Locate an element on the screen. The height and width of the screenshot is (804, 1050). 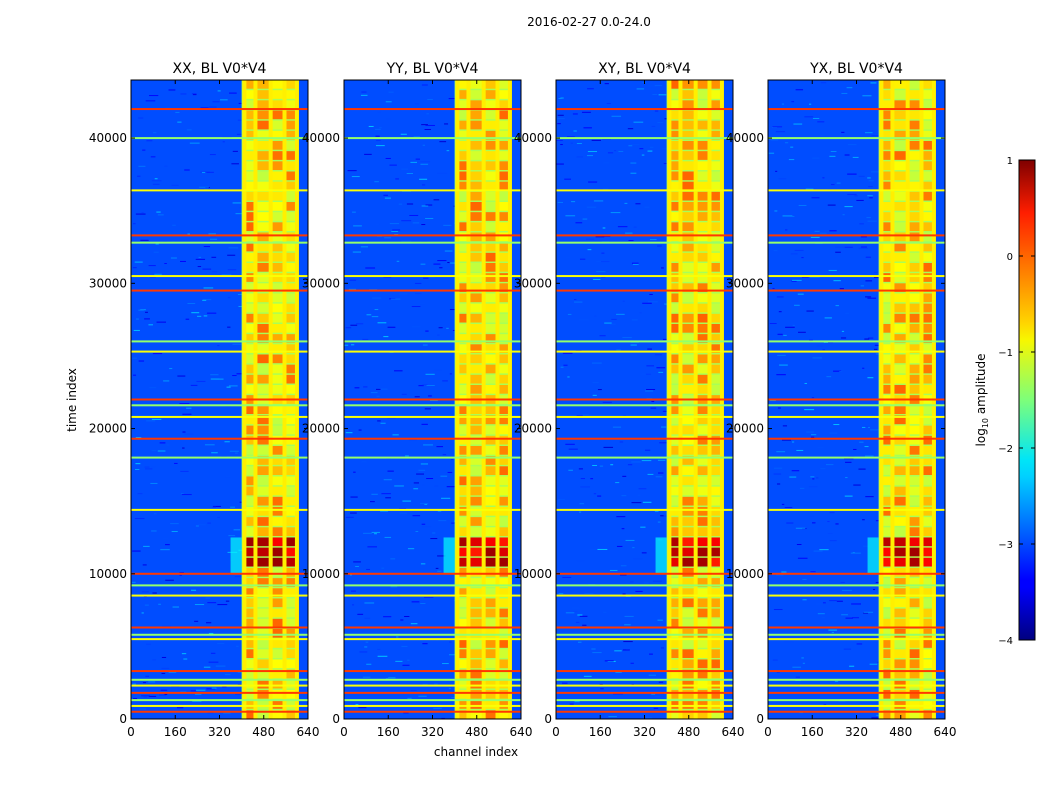
hot-wing is located at coordinates (449, 555).